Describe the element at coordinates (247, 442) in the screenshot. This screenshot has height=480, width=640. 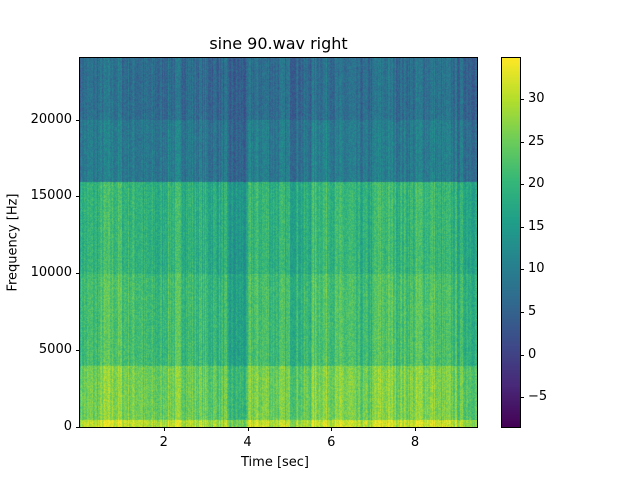
I see `x-tick-label: 4` at that location.